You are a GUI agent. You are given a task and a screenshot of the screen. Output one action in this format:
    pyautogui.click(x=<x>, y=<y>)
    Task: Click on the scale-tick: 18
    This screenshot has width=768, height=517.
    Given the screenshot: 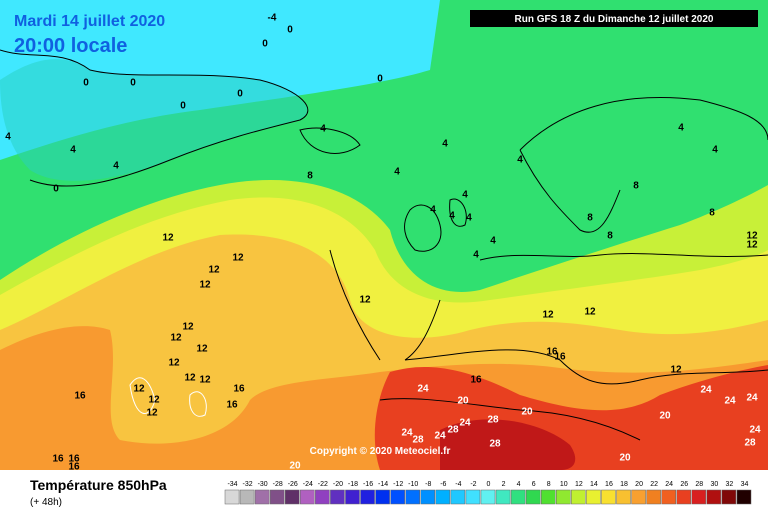 What is the action you would take?
    pyautogui.click(x=624, y=484)
    